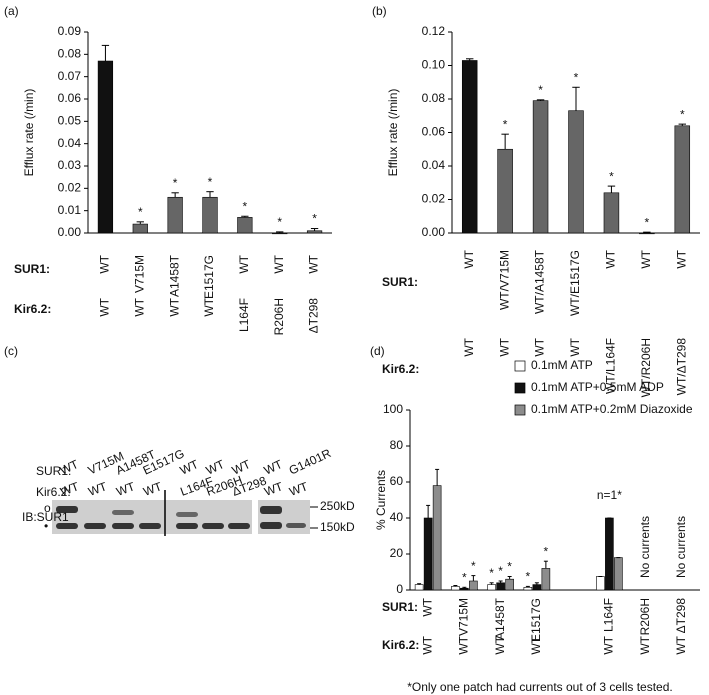 The width and height of the screenshot is (709, 695). What do you see at coordinates (520, 366) in the screenshot?
I see `legend-swatch` at bounding box center [520, 366].